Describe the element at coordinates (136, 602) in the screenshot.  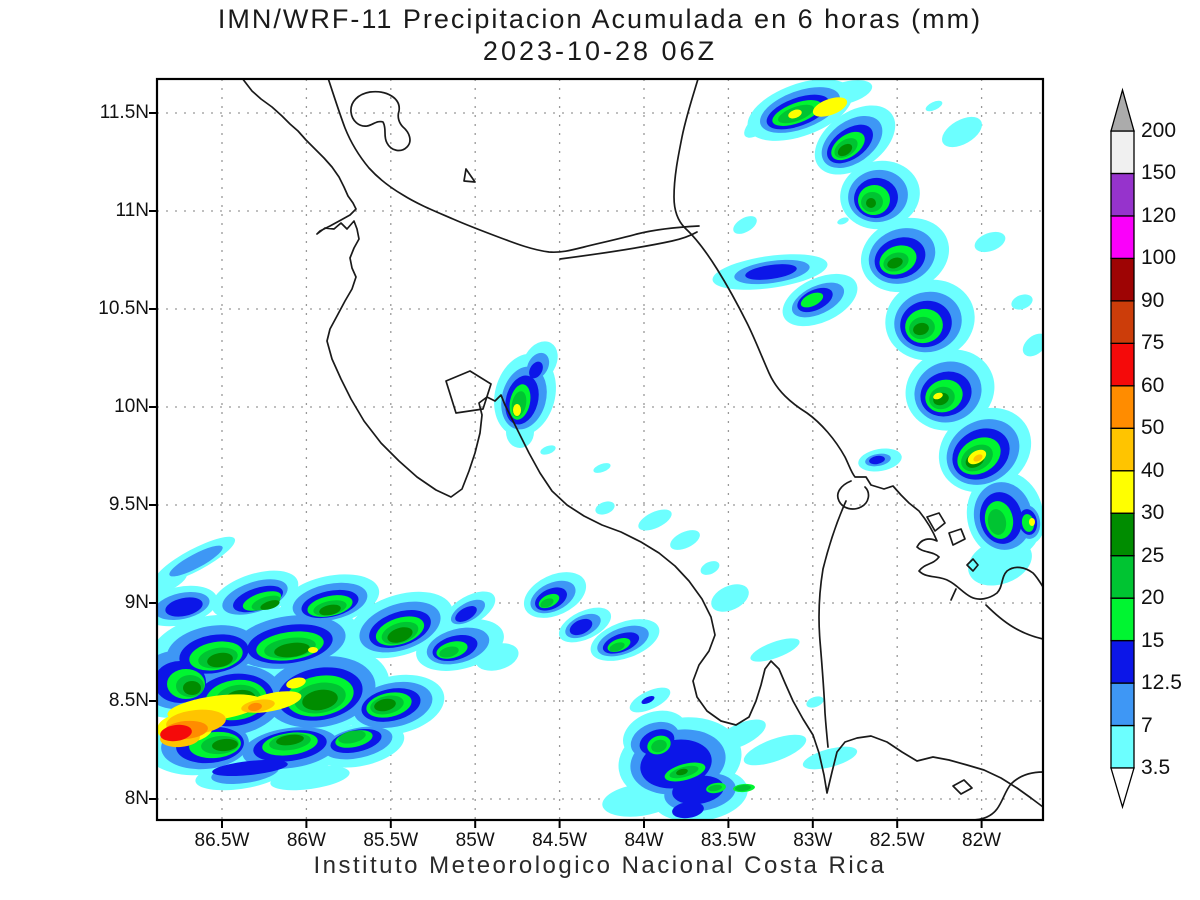
I see `lat-tick-label: 9N` at that location.